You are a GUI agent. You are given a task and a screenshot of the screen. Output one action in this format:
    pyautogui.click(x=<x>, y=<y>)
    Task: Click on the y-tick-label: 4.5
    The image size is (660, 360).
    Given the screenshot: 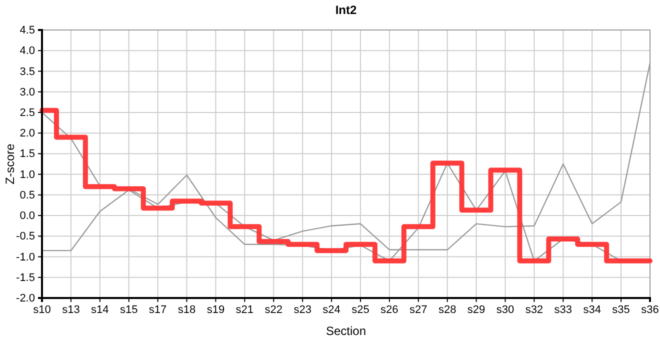 What is the action you would take?
    pyautogui.click(x=27, y=30)
    